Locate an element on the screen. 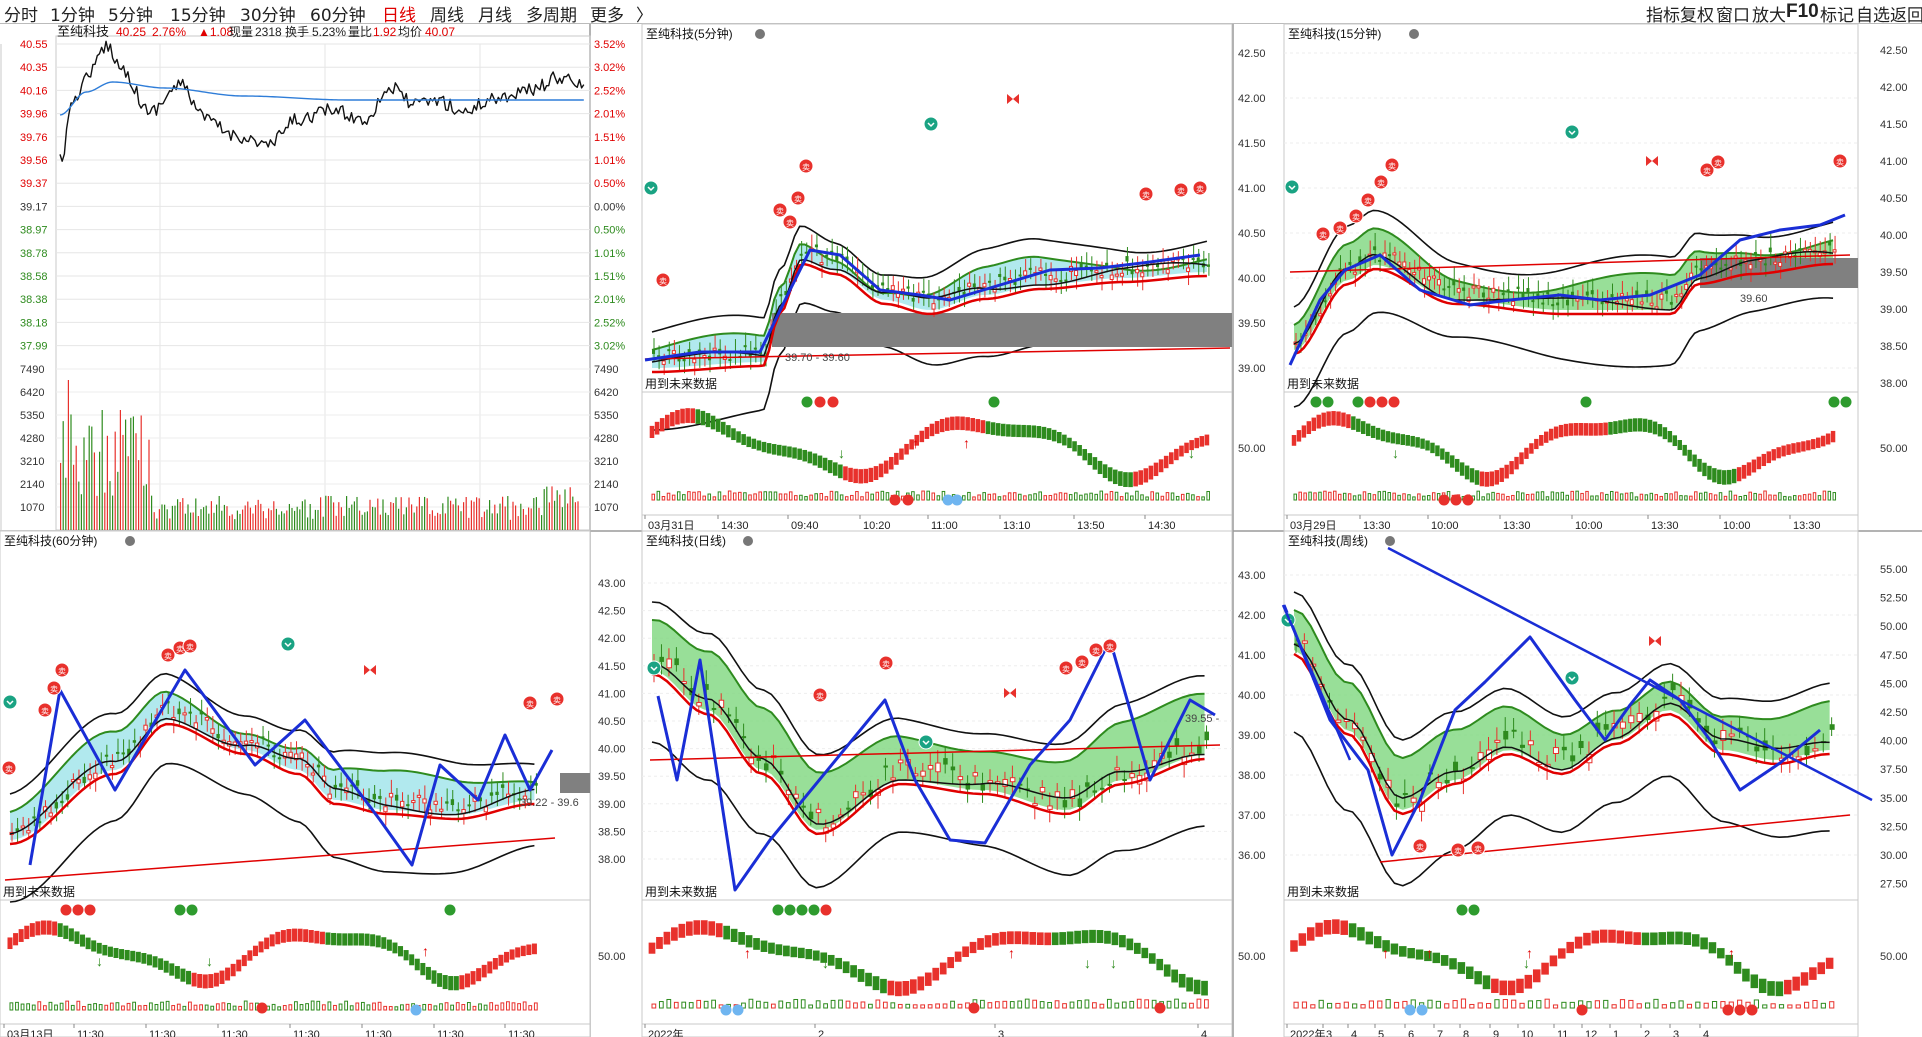 The width and height of the screenshot is (1922, 1037). signal-dot-icon is located at coordinates (1382, 402).